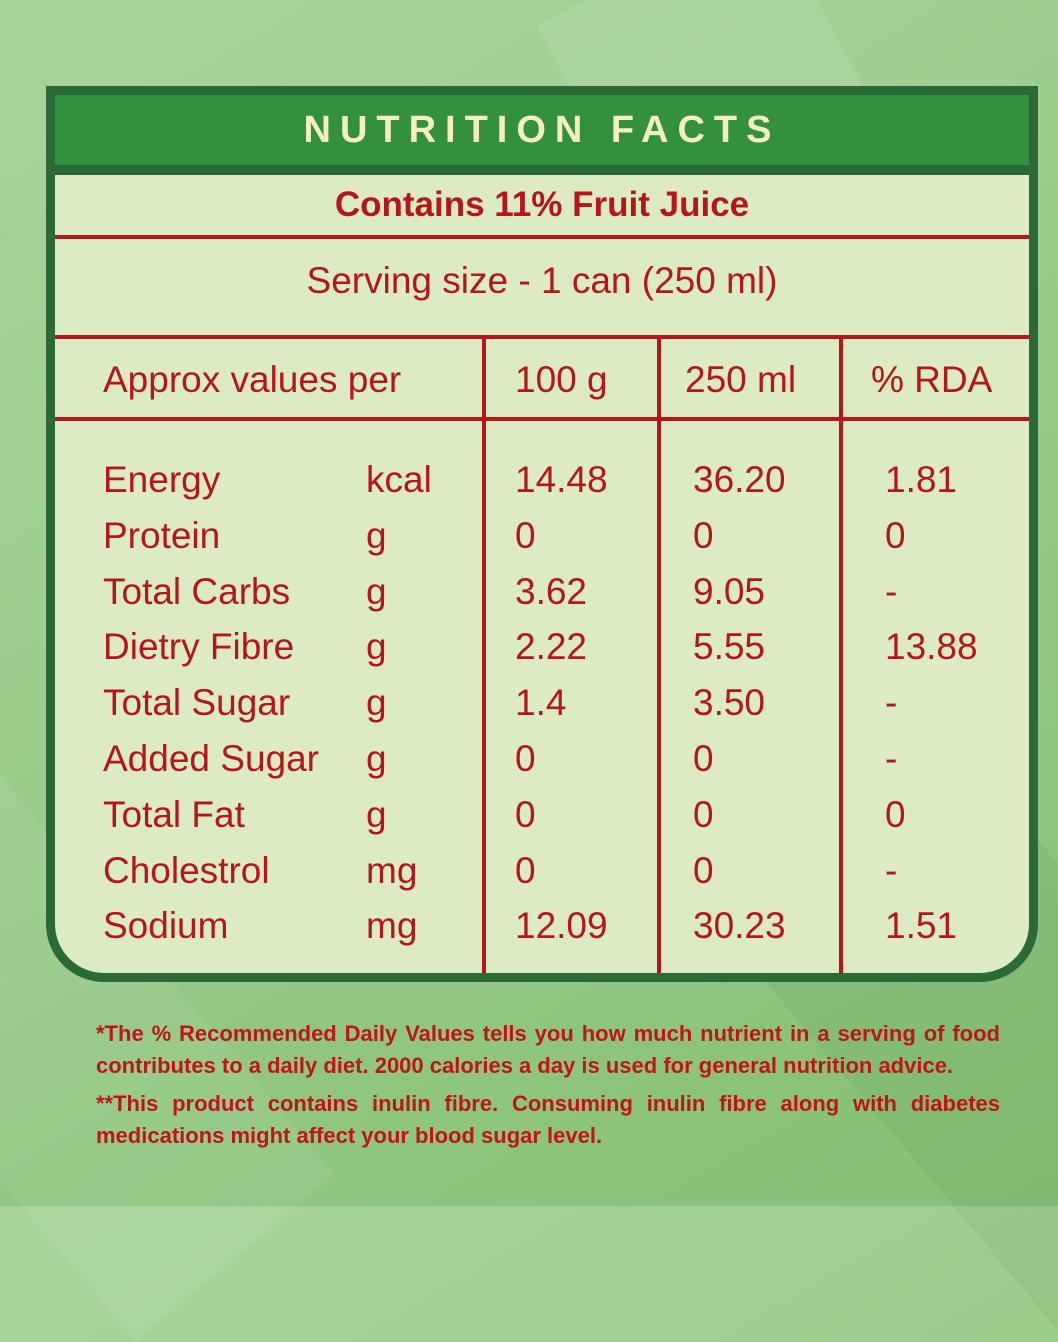 Image resolution: width=1058 pixels, height=1342 pixels. Describe the element at coordinates (542, 204) in the screenshot. I see `juice-content-label: Contains 11% Fruit Juice` at that location.